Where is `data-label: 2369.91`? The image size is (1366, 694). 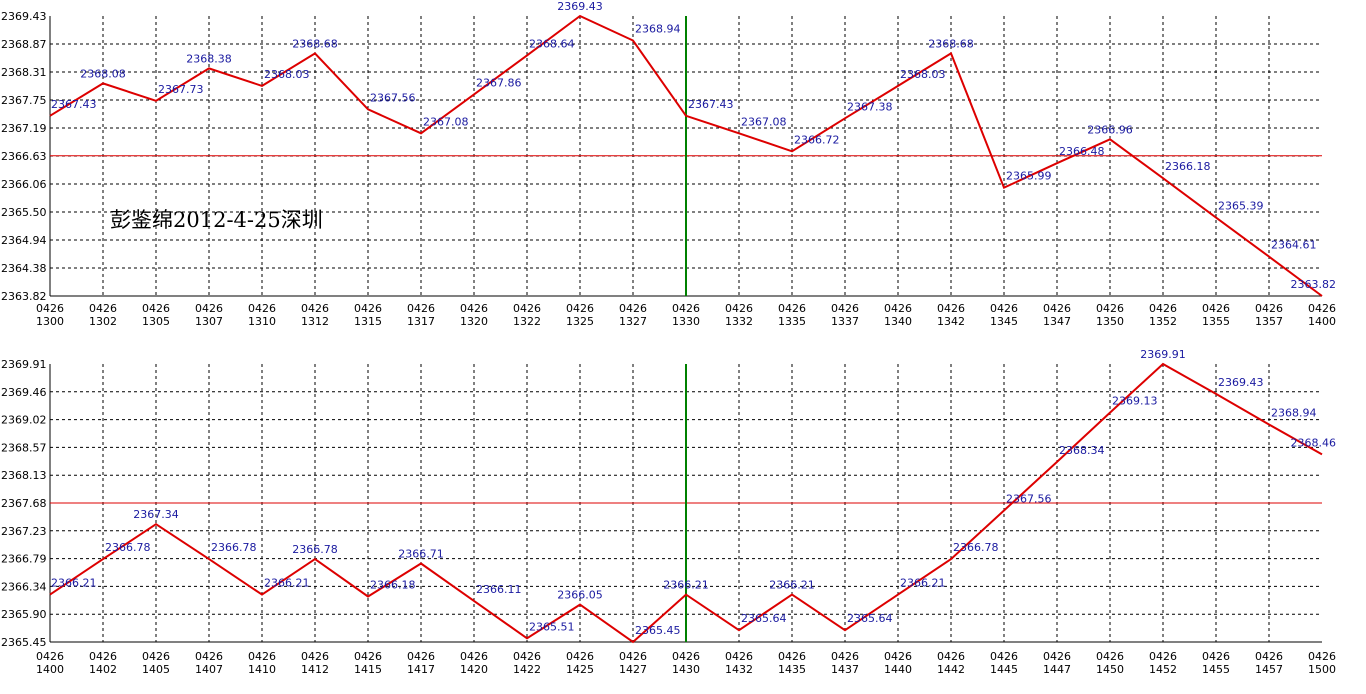
data-label: 2369.91 is located at coordinates (1163, 354).